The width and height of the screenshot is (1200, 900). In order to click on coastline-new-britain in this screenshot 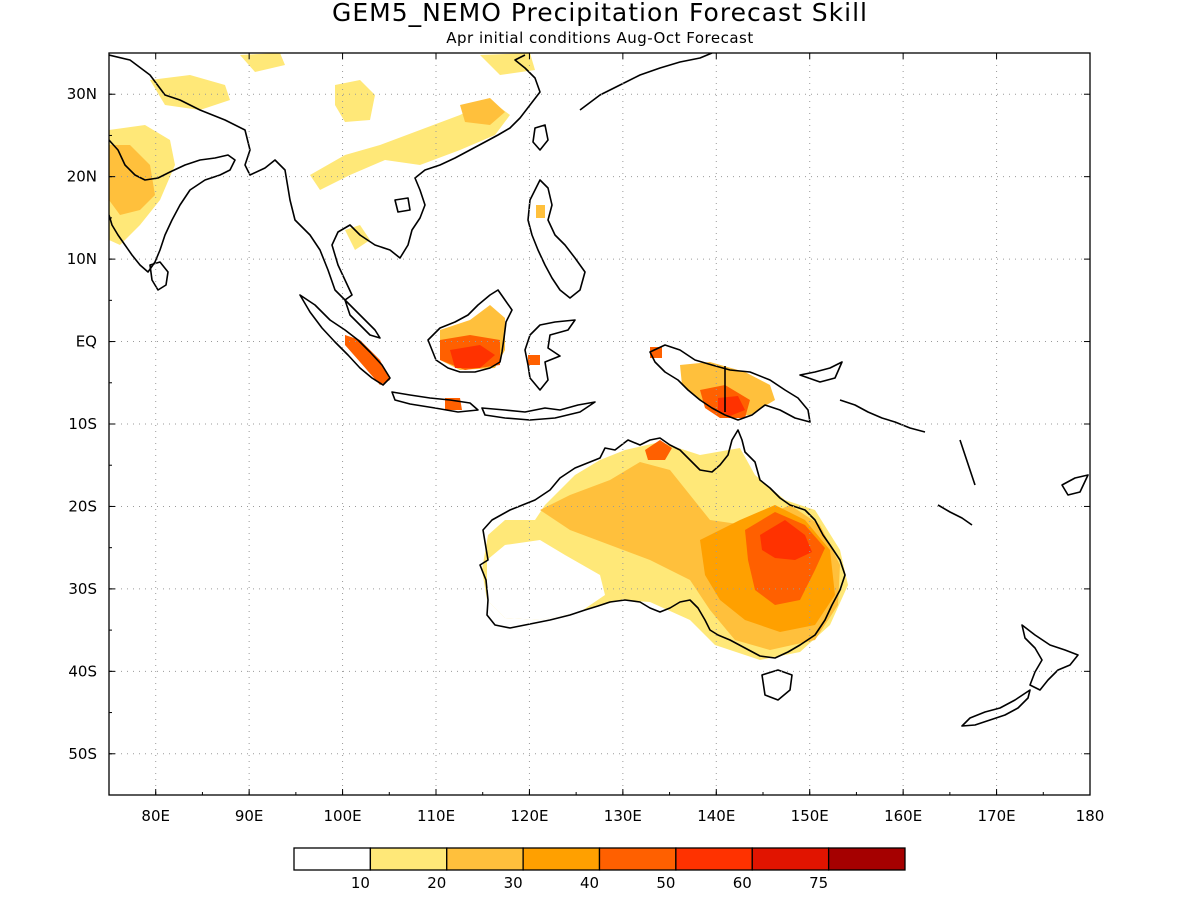, I will do `click(821, 372)`.